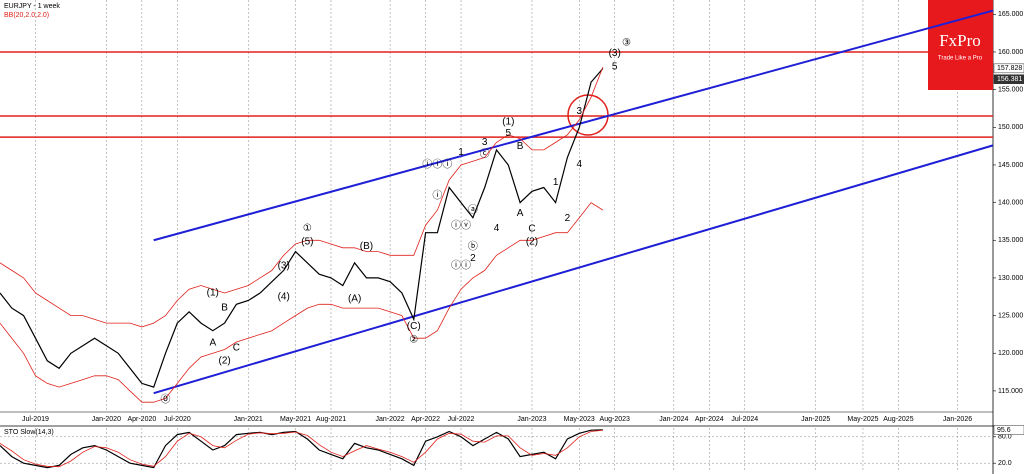 Image resolution: width=1024 pixels, height=474 pixels. Describe the element at coordinates (437, 195) in the screenshot. I see `wave-label: ⓘ` at that location.